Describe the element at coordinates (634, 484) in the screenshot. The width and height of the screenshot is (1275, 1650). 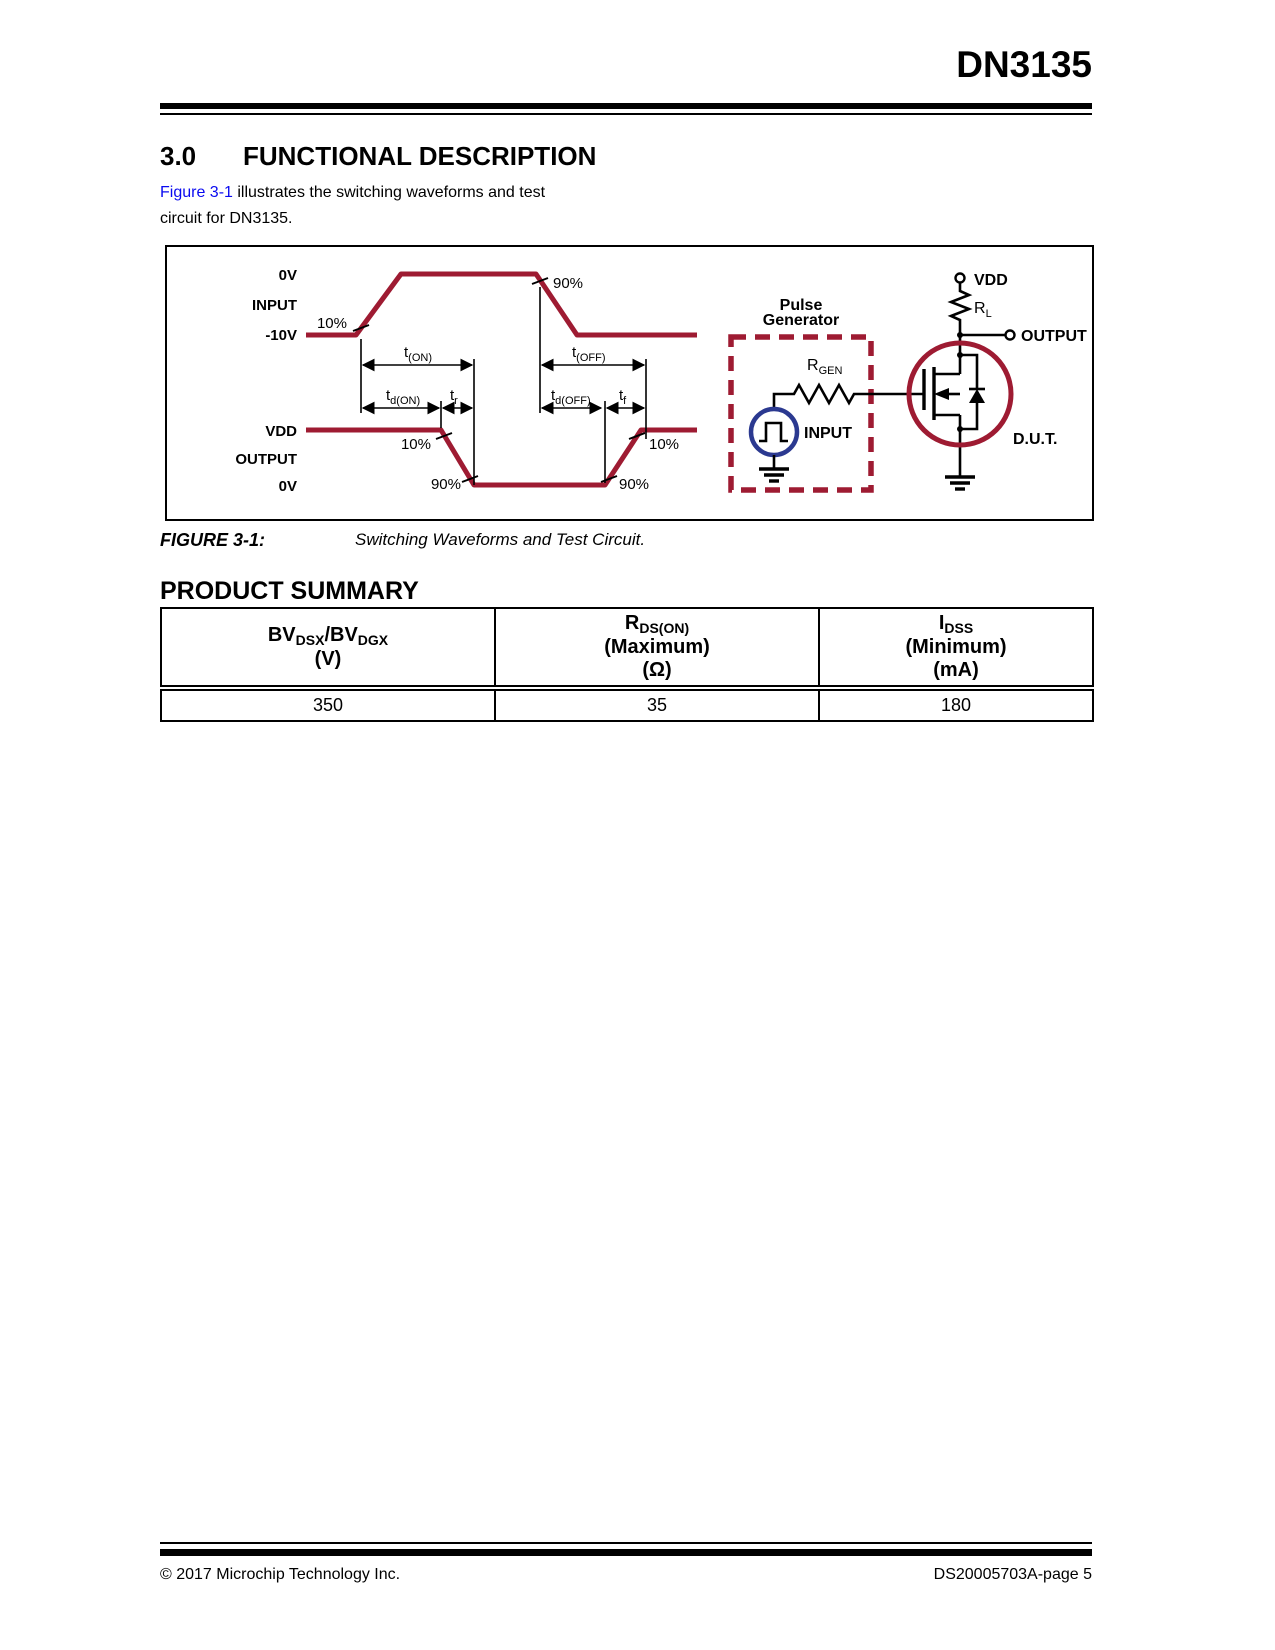
I see `output-90pct-right-label: 90%` at that location.